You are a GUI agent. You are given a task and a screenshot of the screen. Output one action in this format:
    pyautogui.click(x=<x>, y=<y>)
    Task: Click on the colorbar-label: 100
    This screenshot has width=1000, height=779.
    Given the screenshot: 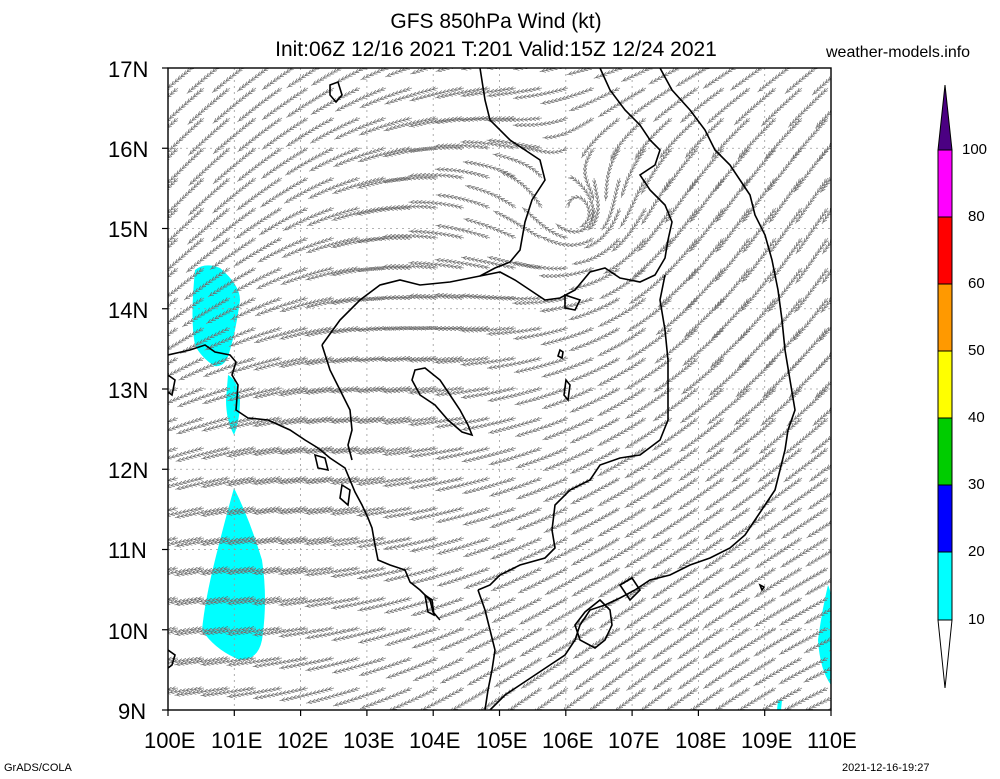 What is the action you would take?
    pyautogui.click(x=975, y=149)
    